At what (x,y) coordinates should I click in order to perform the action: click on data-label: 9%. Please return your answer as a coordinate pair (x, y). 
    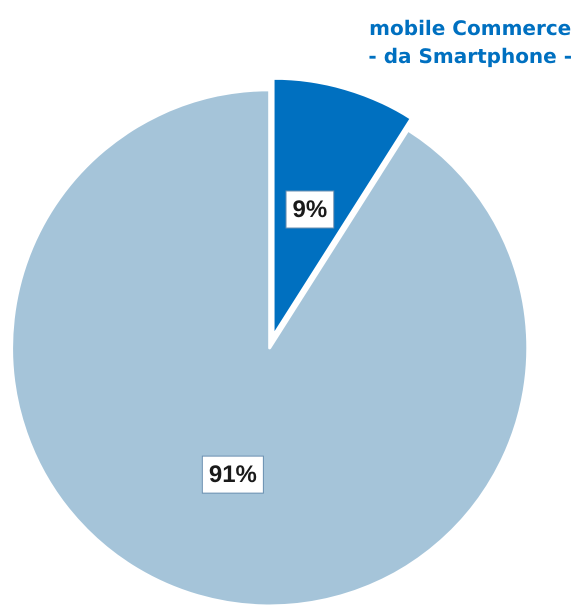
    Looking at the image, I should click on (310, 210).